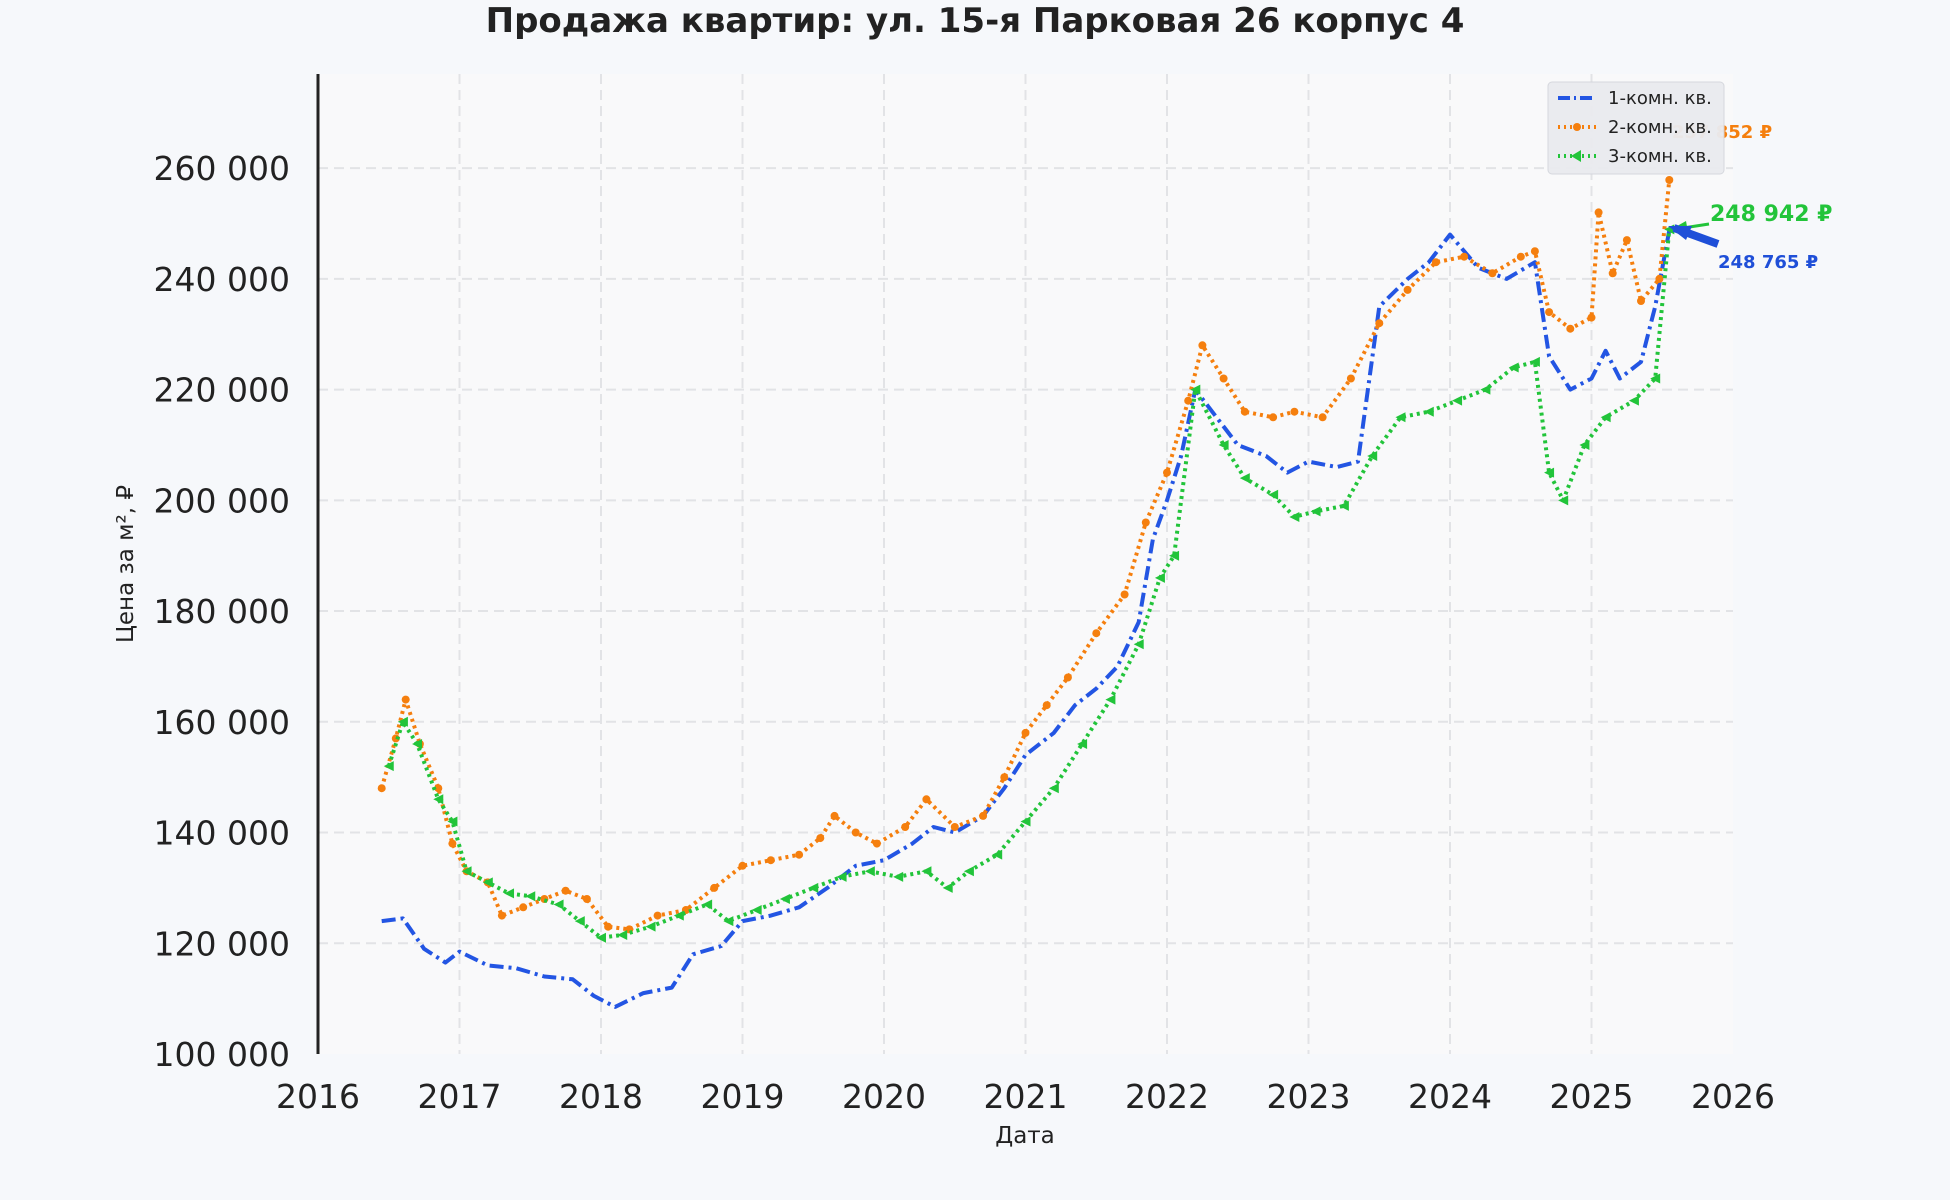  I want to click on x-tick-label: 2018, so click(601, 1096).